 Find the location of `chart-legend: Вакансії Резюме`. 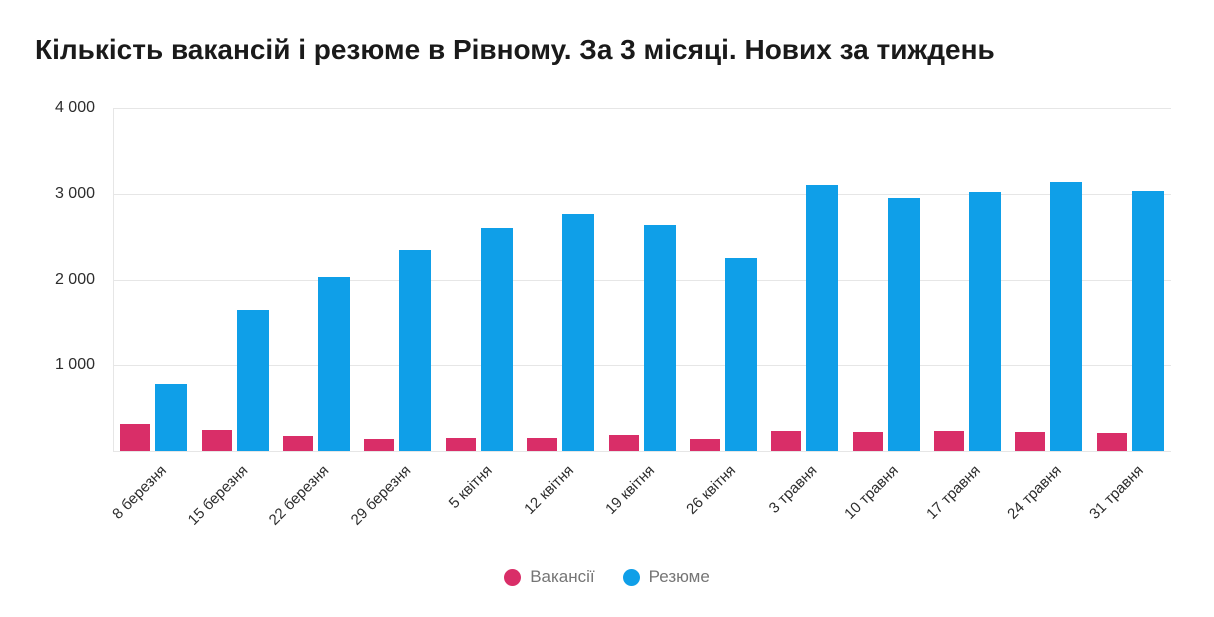

chart-legend: Вакансії Резюме is located at coordinates (607, 577).